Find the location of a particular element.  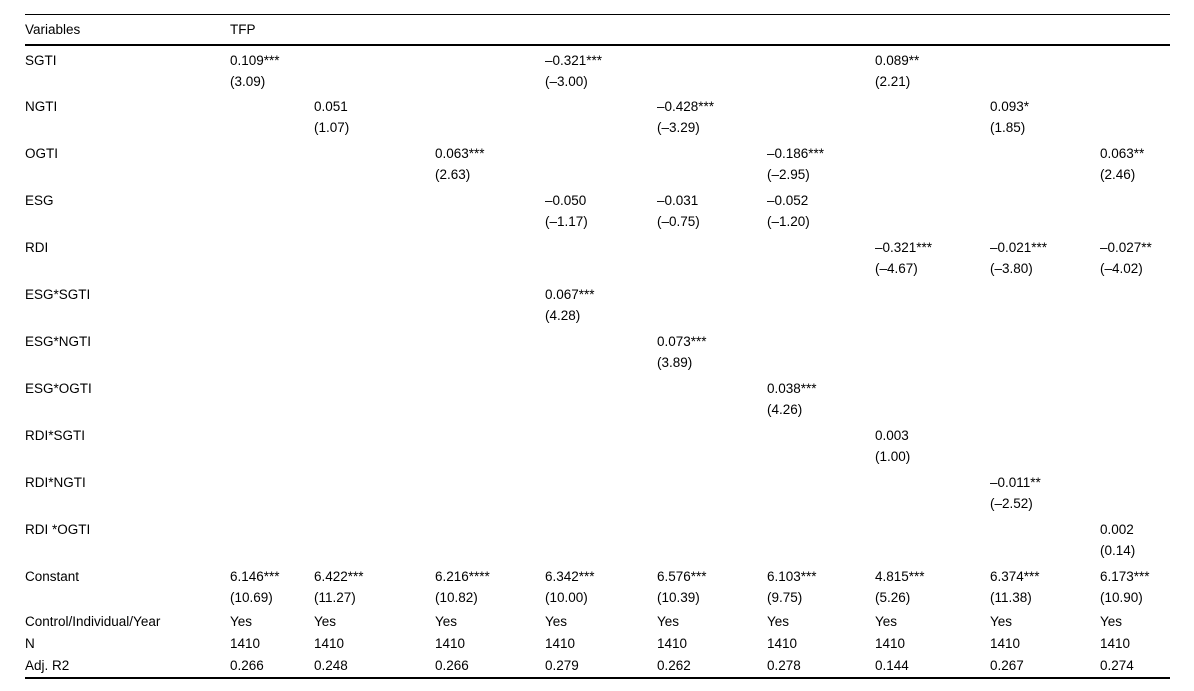

t-statistic: (2.63) is located at coordinates (453, 174).